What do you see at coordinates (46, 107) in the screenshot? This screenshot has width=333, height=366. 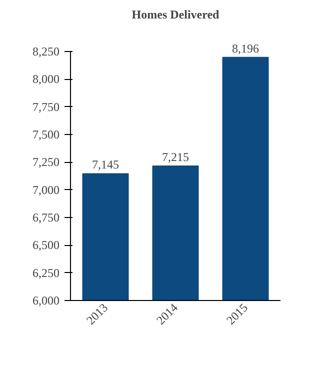 I see `y-tick-label: 7,750` at bounding box center [46, 107].